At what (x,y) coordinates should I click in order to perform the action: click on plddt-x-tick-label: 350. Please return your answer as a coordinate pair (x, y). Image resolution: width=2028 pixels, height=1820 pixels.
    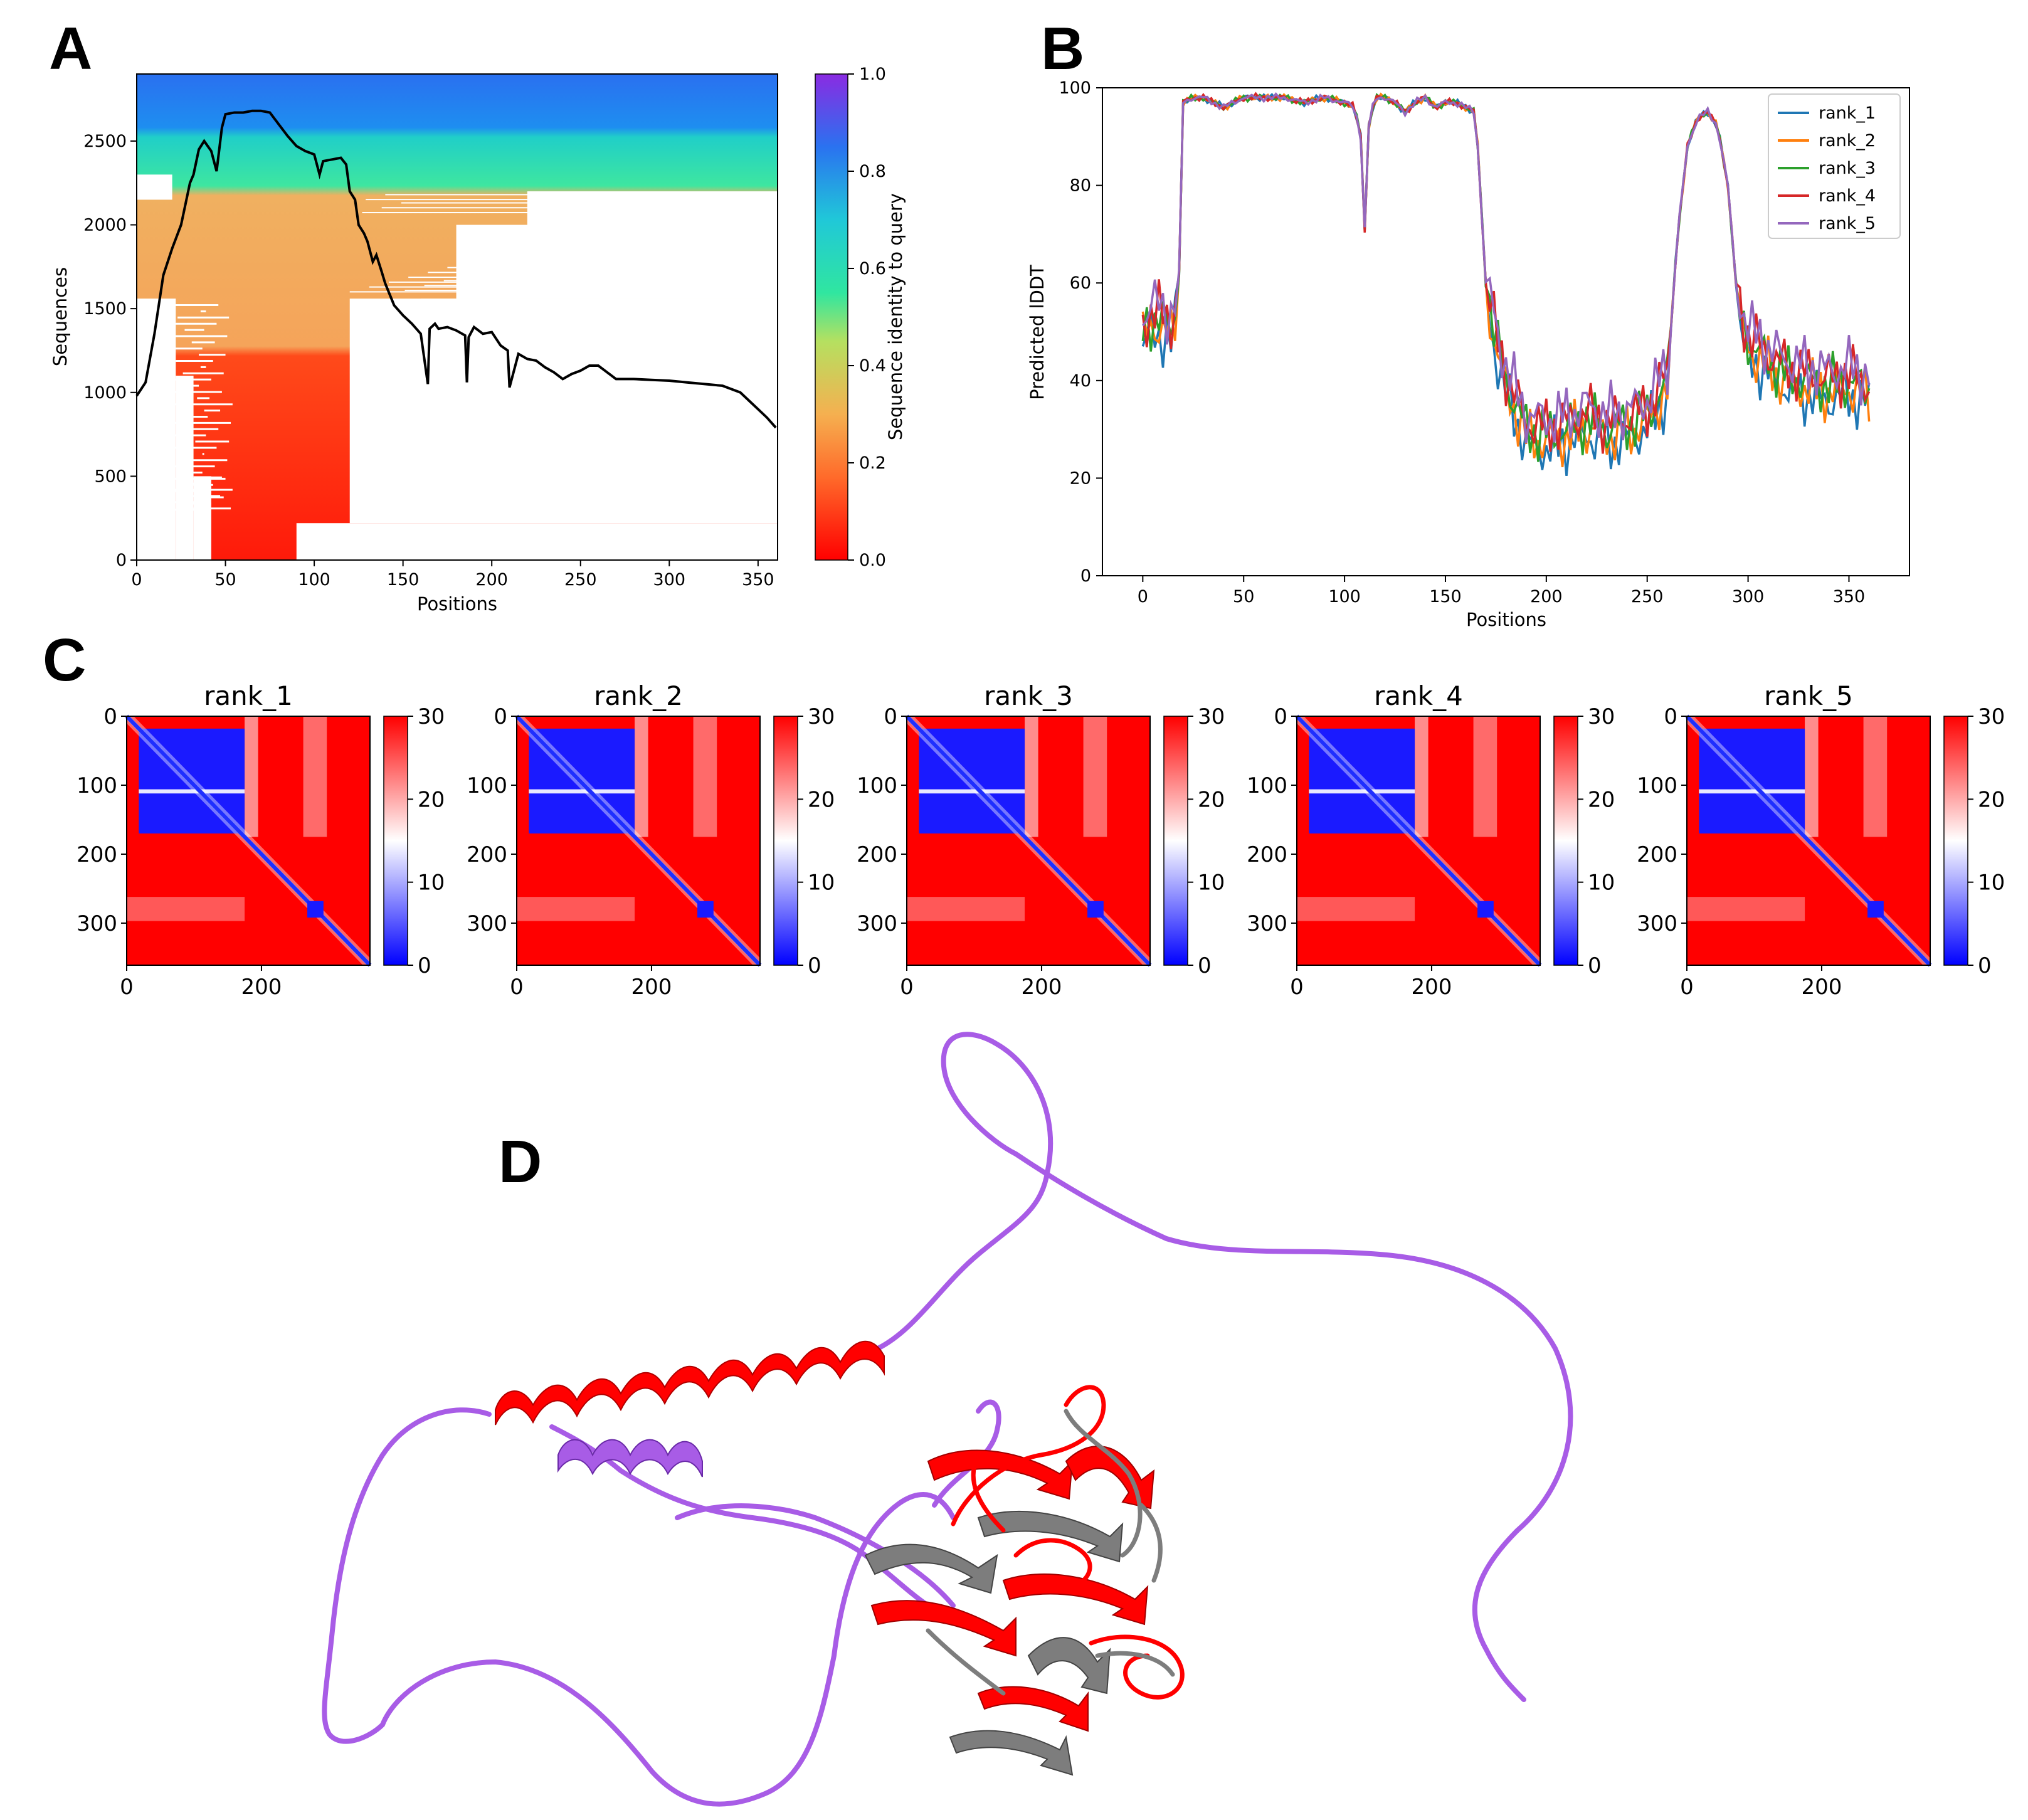
    Looking at the image, I should click on (1850, 596).